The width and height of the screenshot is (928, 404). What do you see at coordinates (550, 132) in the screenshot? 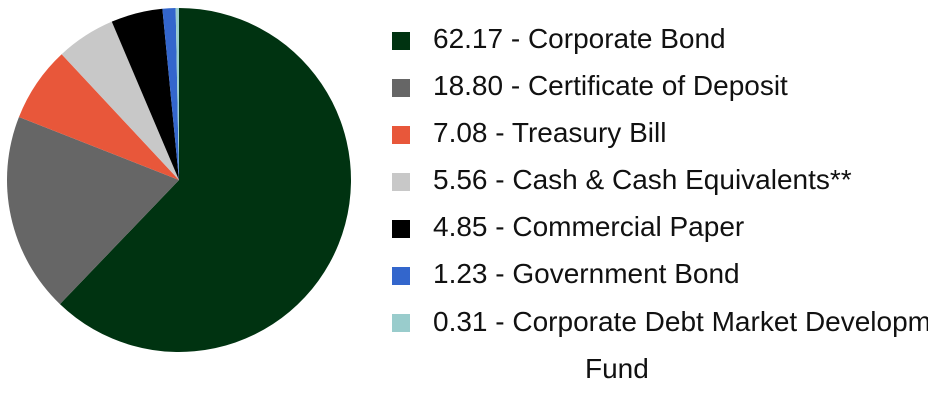
I see `legend-label: 7.08 - Treasury Bill` at bounding box center [550, 132].